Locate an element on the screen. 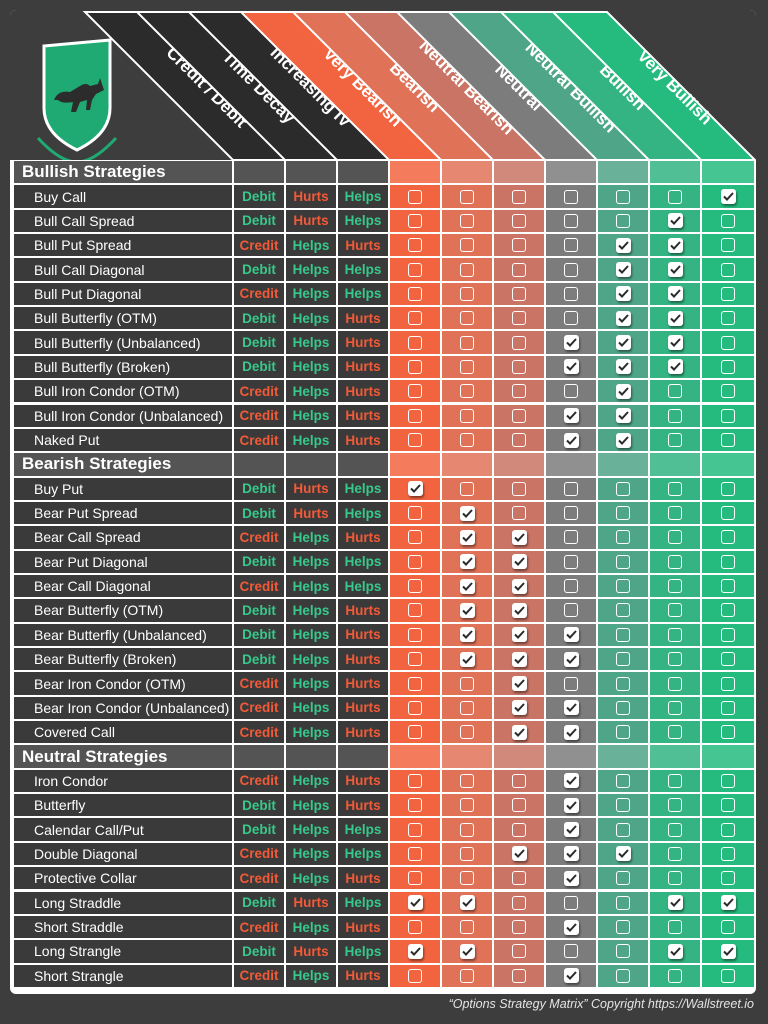  strategy-name: Bear Put Spread is located at coordinates (123, 513).